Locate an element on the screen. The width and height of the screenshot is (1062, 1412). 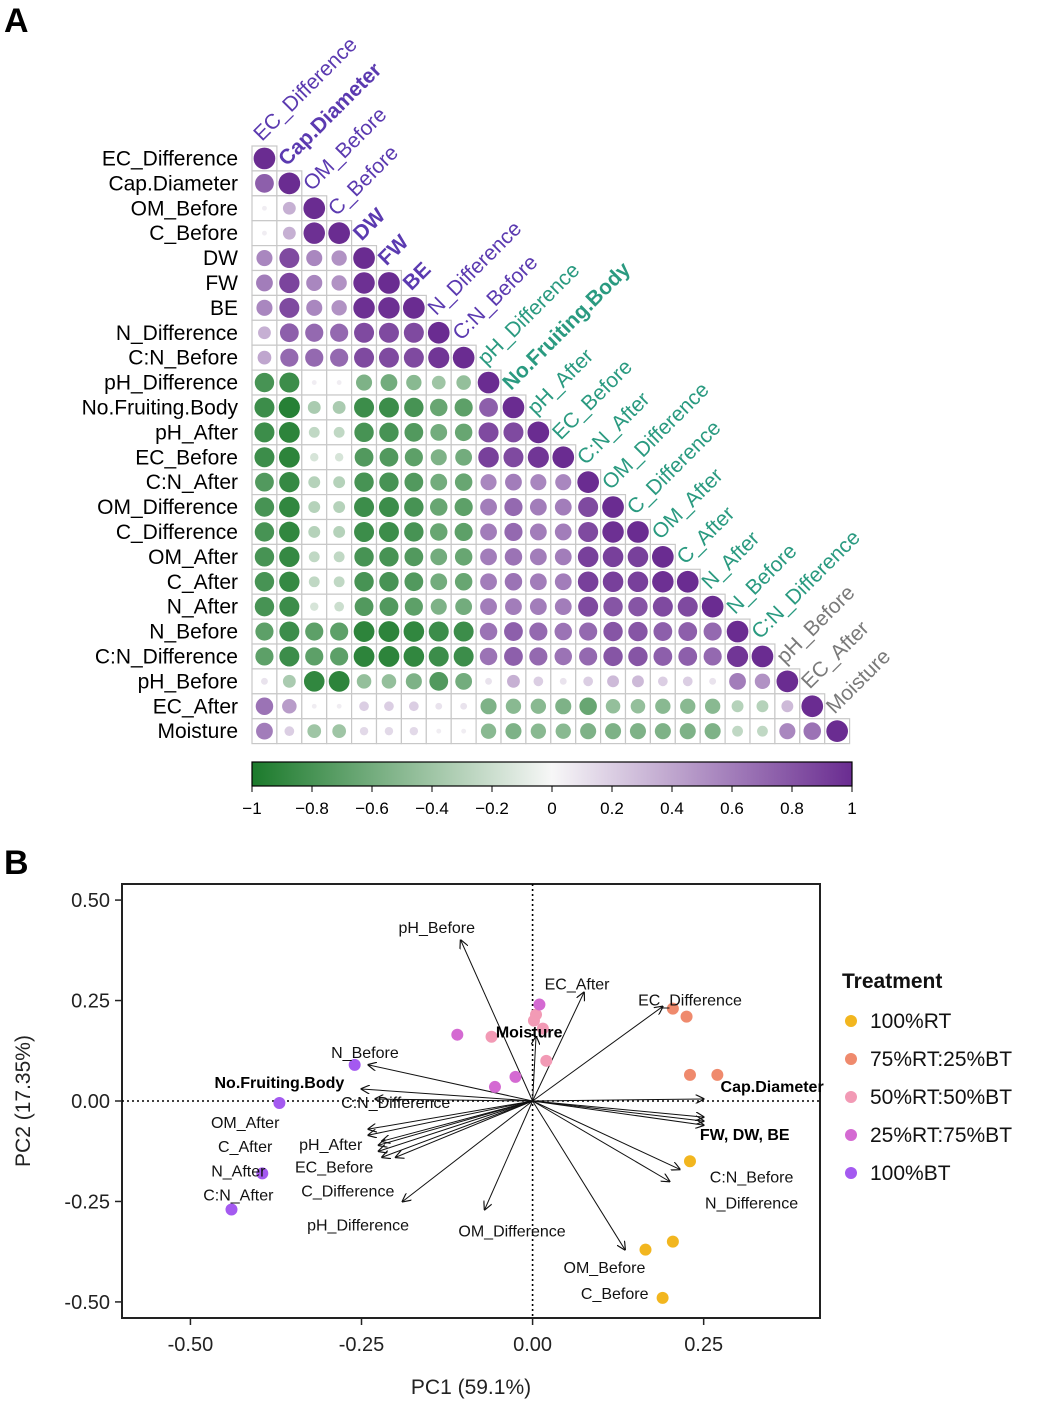
legend-swatch is located at coordinates (851, 1059).